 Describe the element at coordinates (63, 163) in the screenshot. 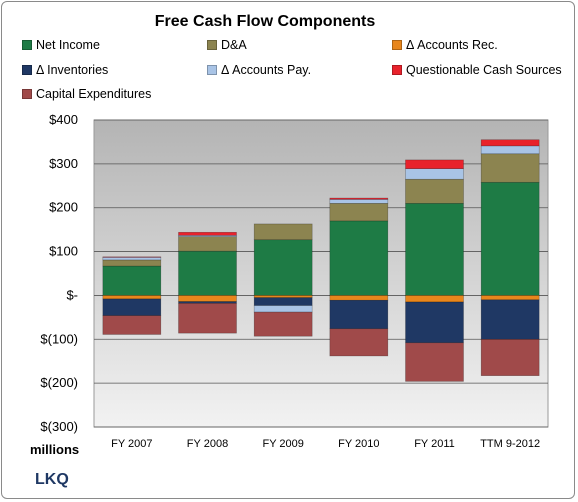

I see `y-tick-label: $300` at that location.